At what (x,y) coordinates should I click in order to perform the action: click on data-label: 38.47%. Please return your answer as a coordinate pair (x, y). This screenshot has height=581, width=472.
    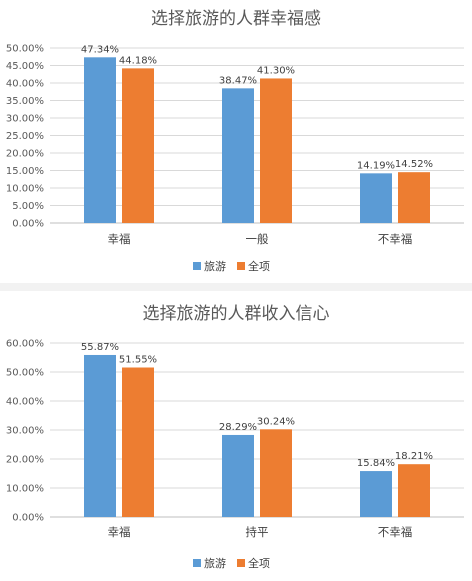
    Looking at the image, I should click on (238, 80).